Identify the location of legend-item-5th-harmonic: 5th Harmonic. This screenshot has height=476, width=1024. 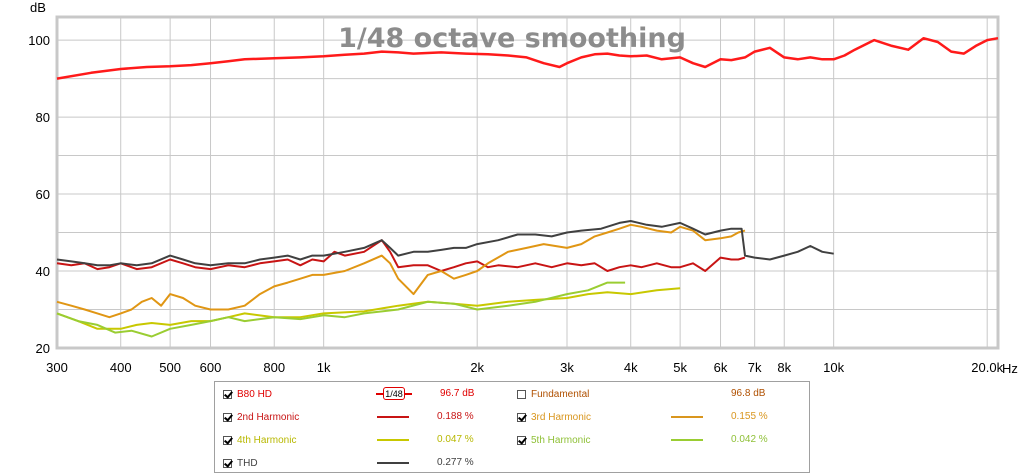
(553, 440).